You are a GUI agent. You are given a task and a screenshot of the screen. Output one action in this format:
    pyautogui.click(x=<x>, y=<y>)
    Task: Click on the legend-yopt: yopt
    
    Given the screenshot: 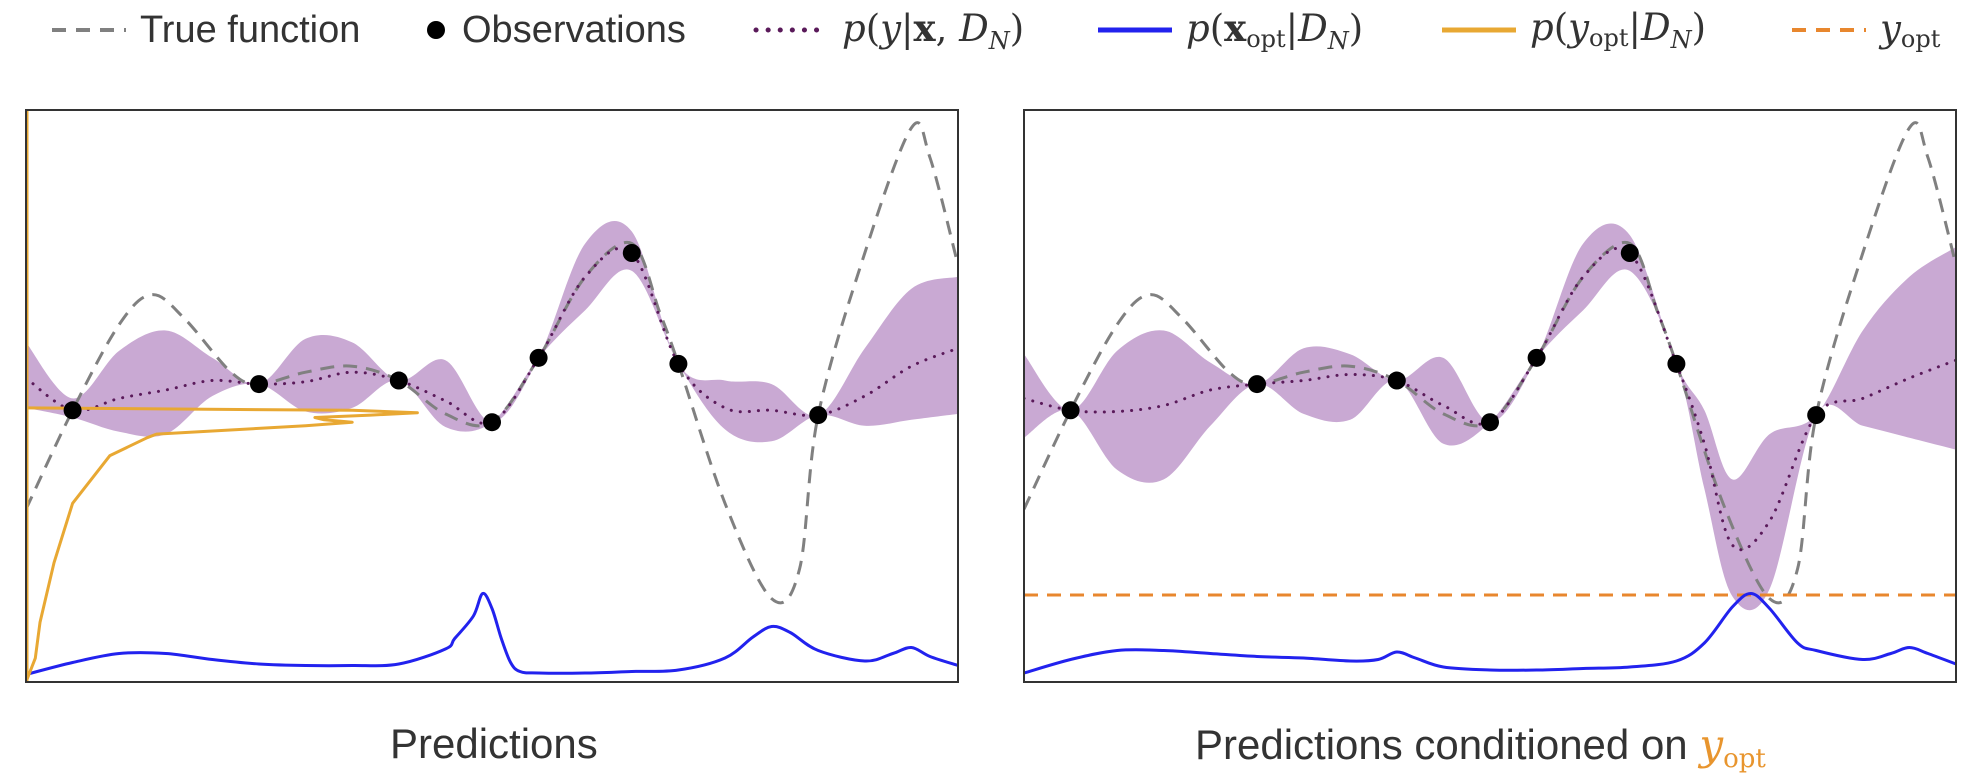 What is the action you would take?
    pyautogui.click(x=1865, y=30)
    